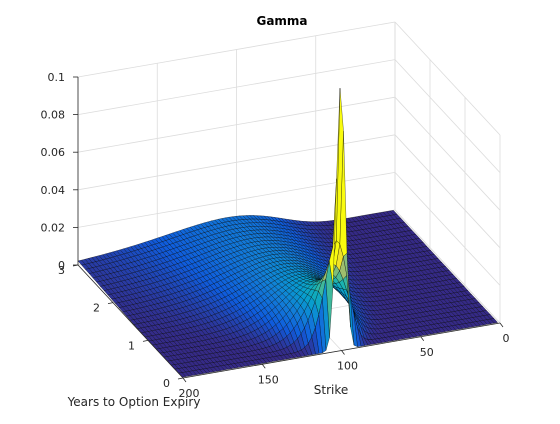 Image resolution: width=560 pixels, height=424 pixels. Describe the element at coordinates (96, 308) in the screenshot. I see `y-tick-label: 2` at that location.